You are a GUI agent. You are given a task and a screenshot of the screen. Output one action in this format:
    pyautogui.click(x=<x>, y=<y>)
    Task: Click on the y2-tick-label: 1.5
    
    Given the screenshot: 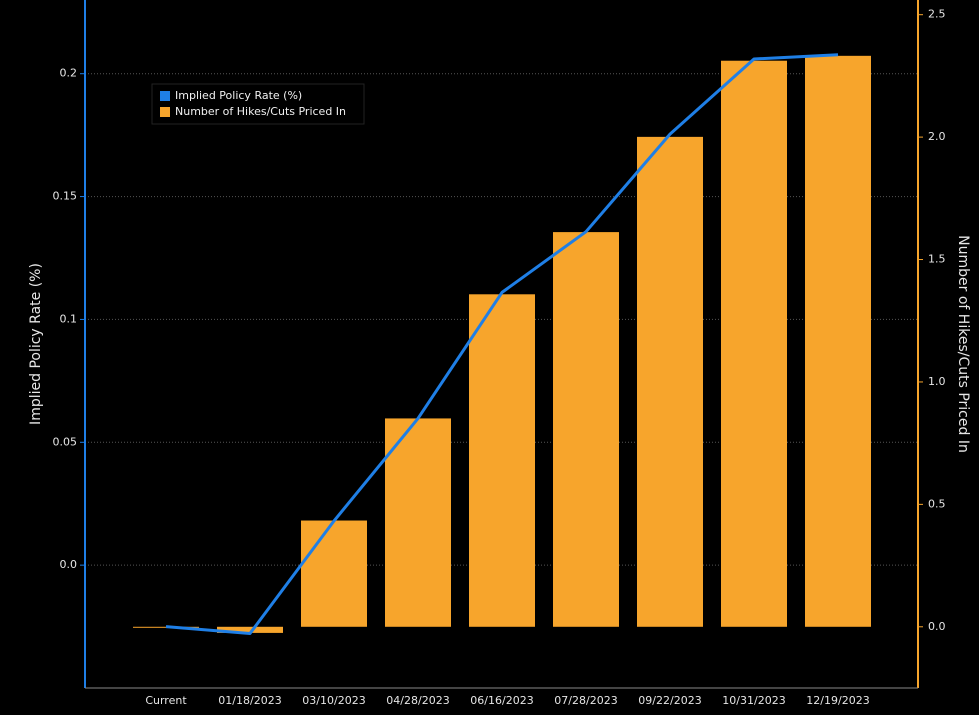 What is the action you would take?
    pyautogui.click(x=937, y=259)
    